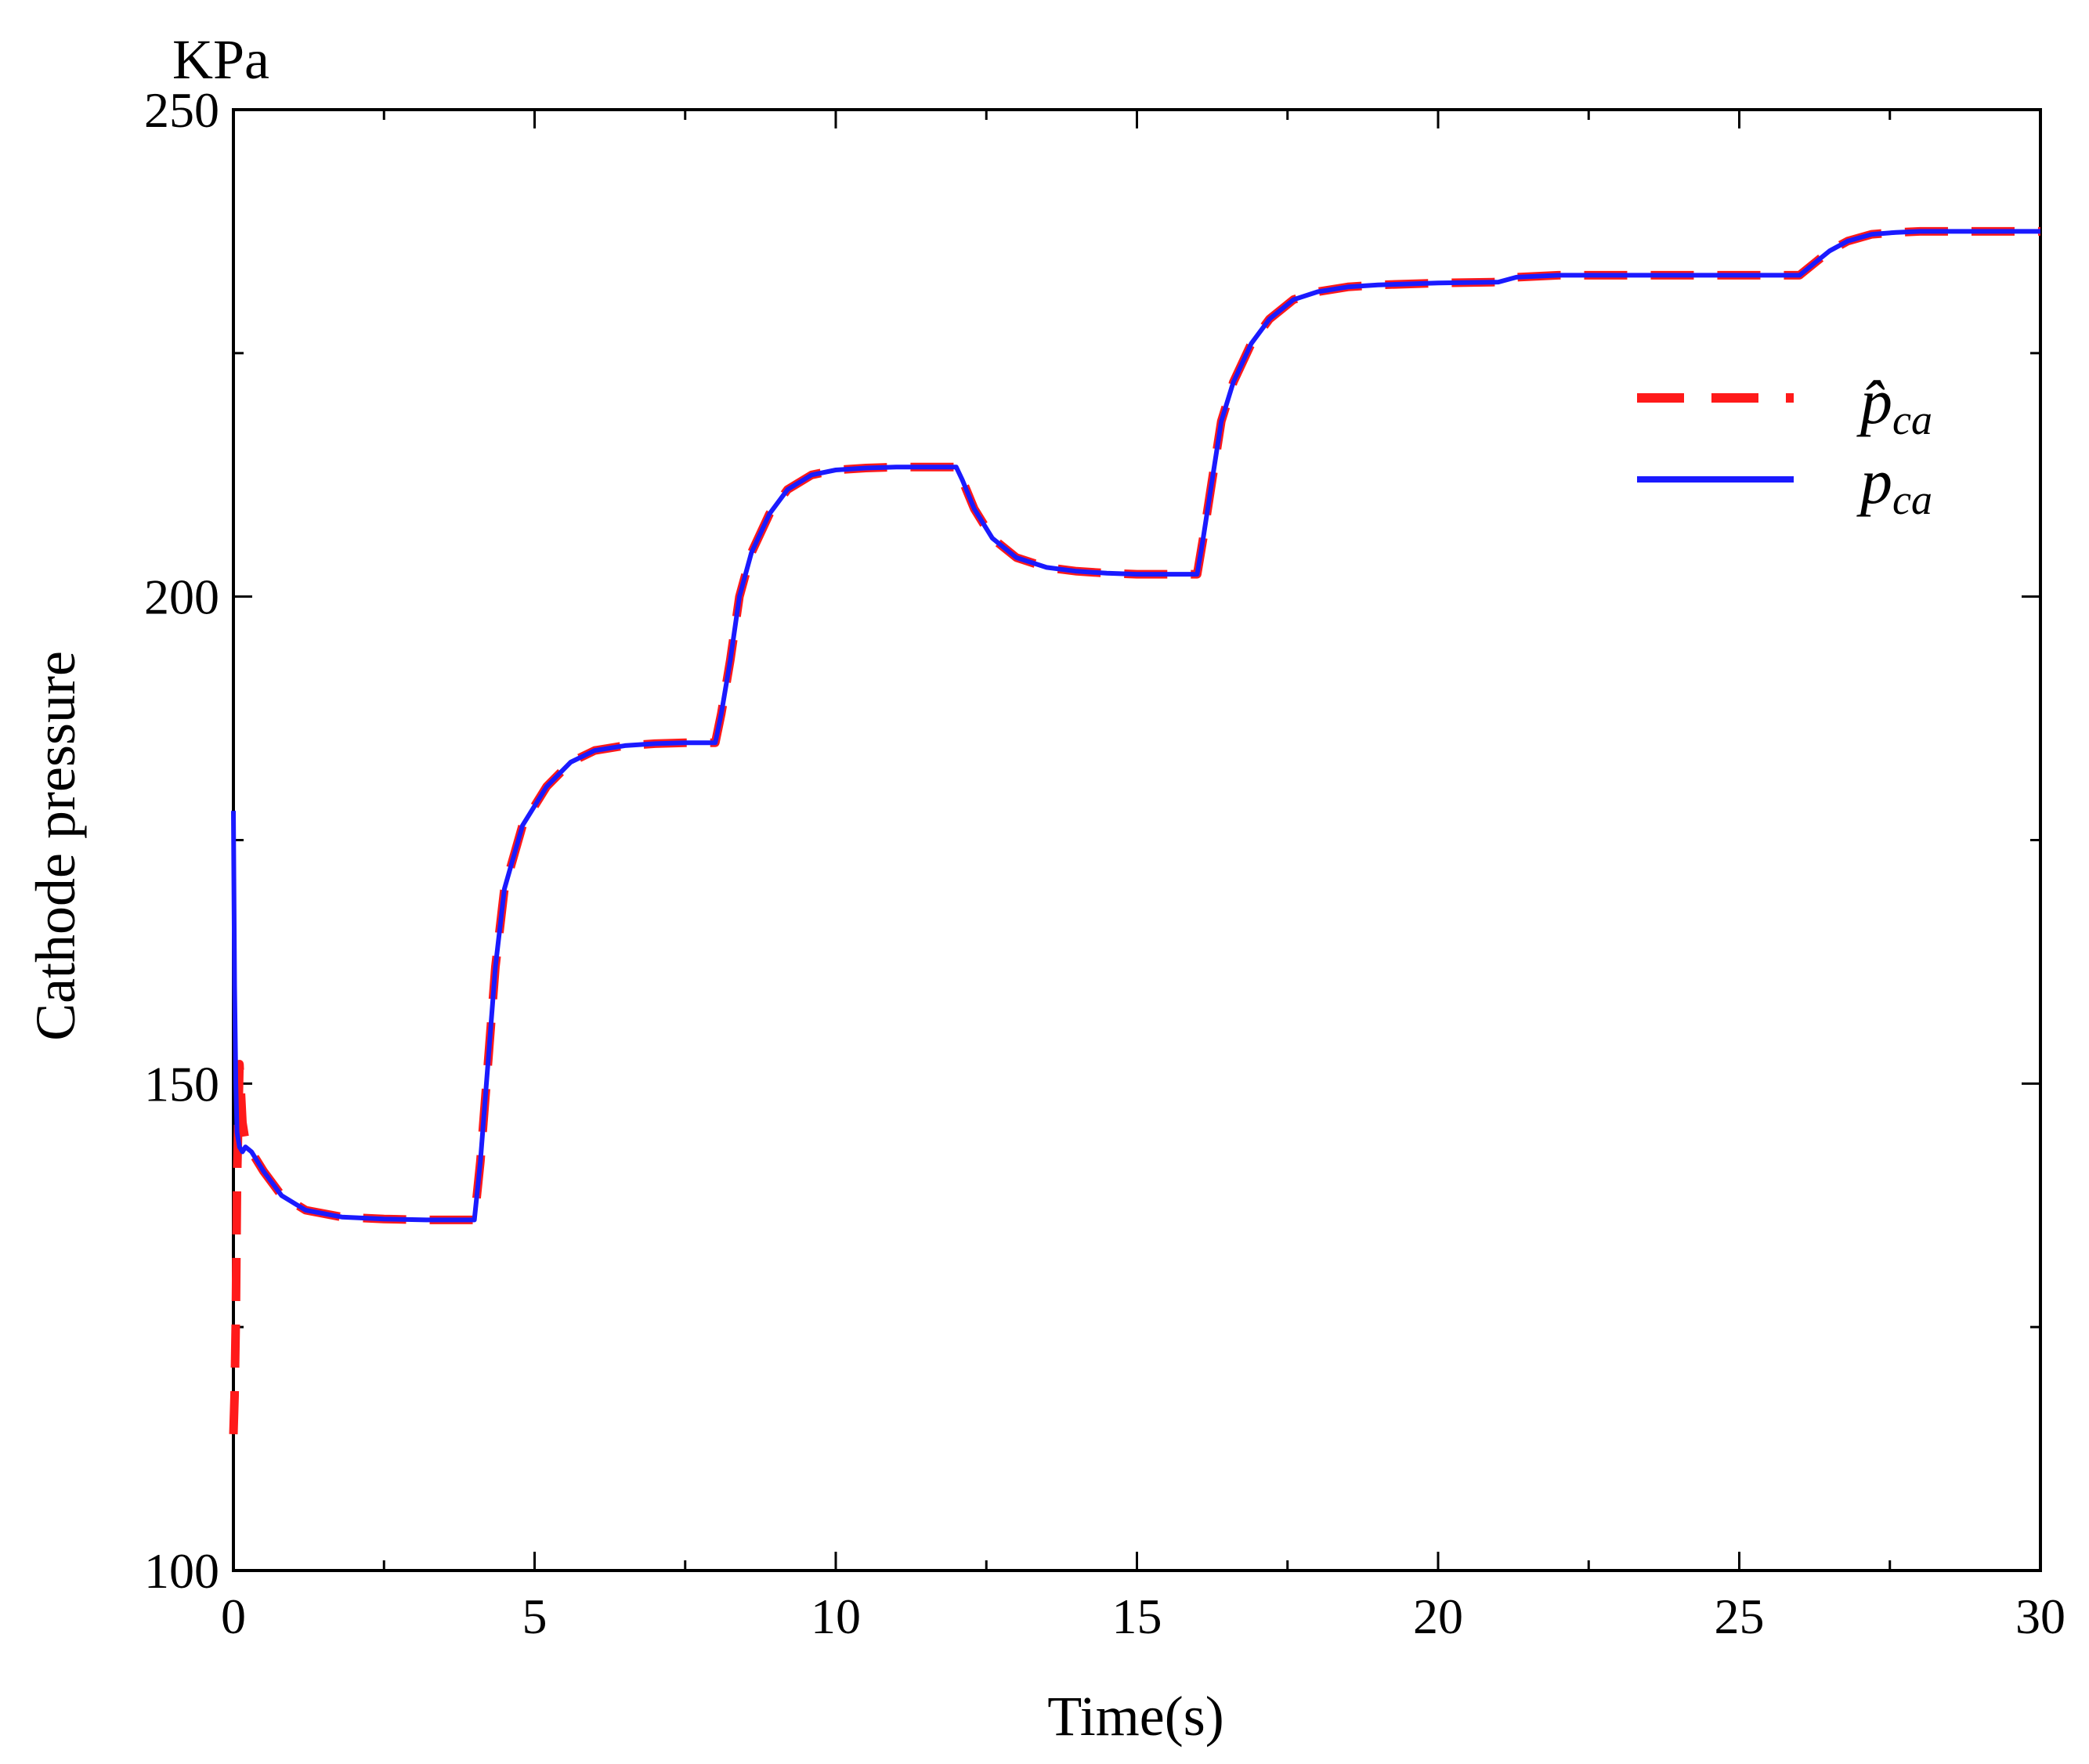 The height and width of the screenshot is (1764, 2089). What do you see at coordinates (1135, 1716) in the screenshot?
I see `x-axis-title: Time(s)` at bounding box center [1135, 1716].